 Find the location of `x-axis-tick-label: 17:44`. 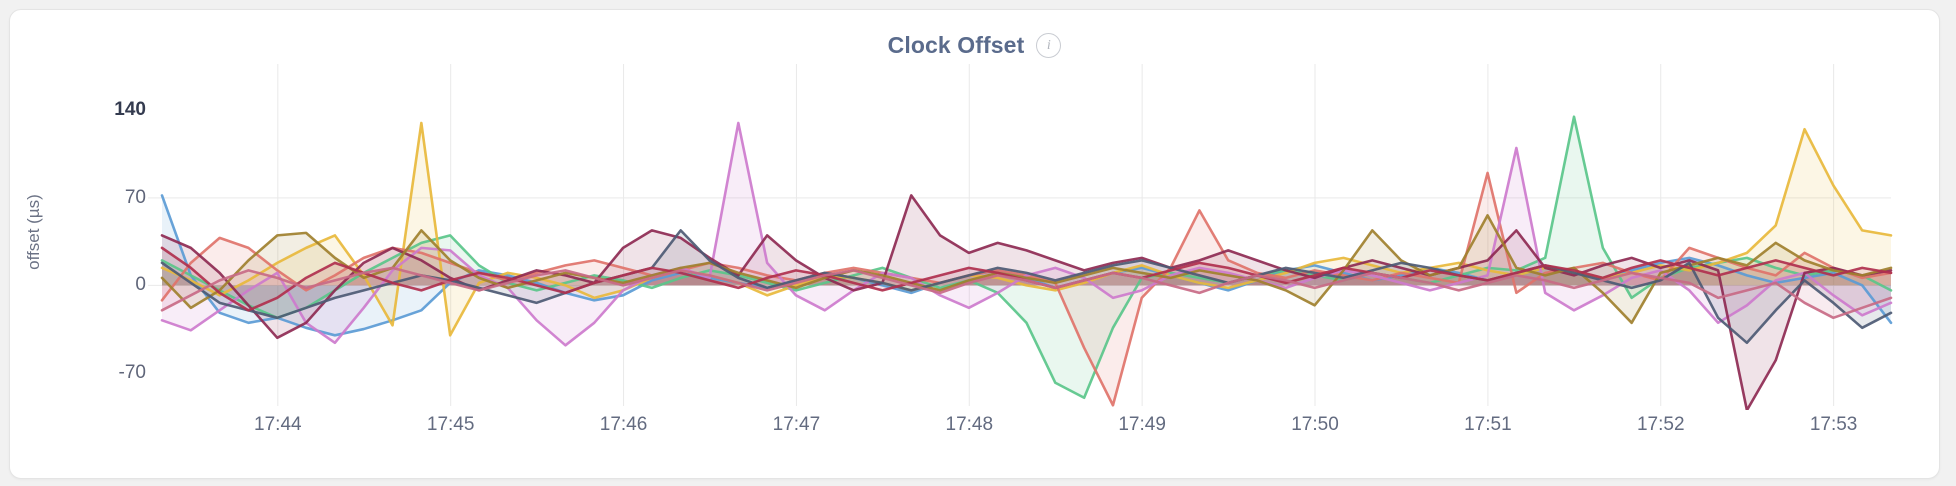

x-axis-tick-label: 17:44 is located at coordinates (278, 424).